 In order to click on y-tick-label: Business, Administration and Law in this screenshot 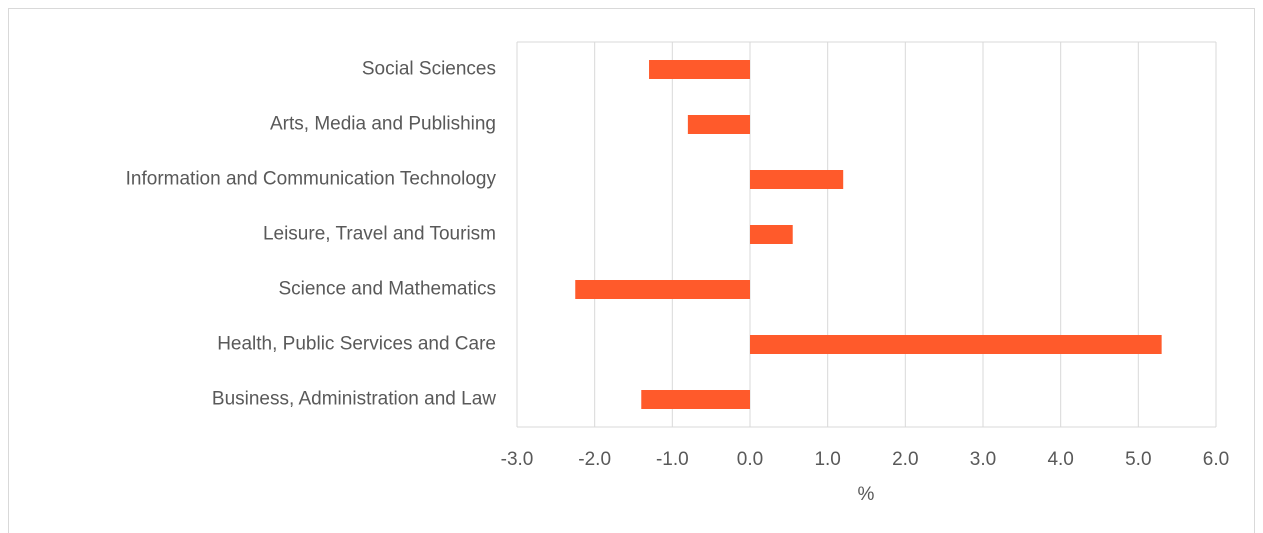, I will do `click(354, 399)`.